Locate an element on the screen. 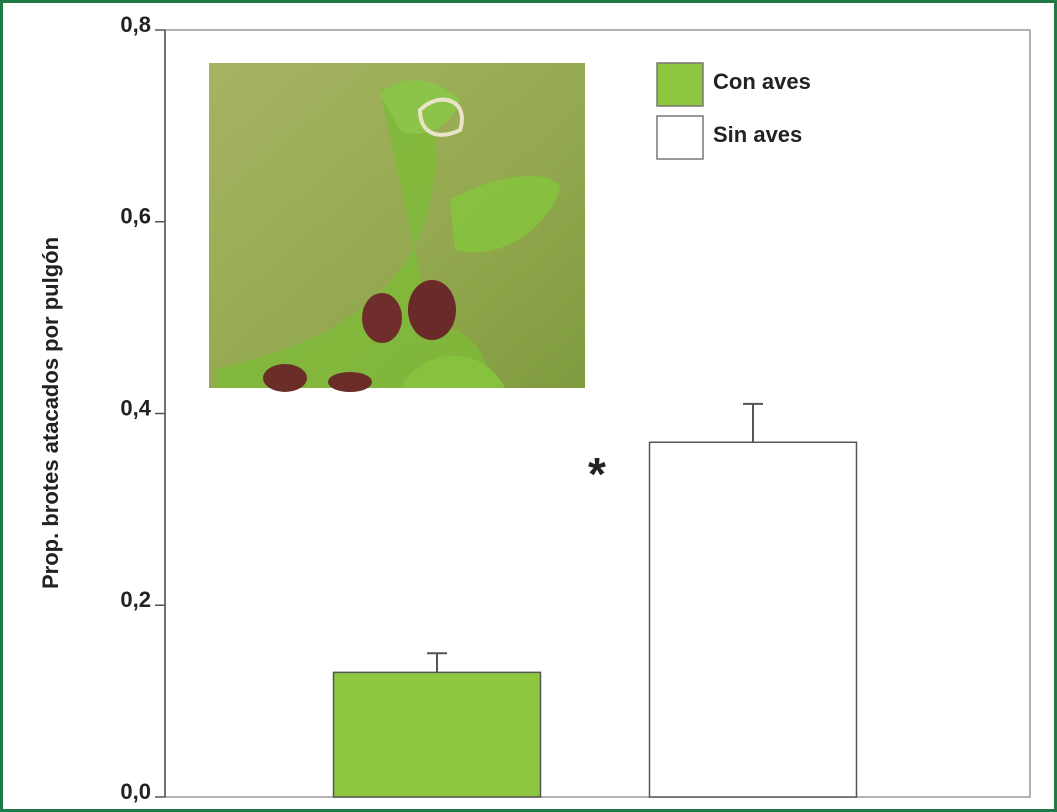  legend-label: Sin aves is located at coordinates (757, 134).